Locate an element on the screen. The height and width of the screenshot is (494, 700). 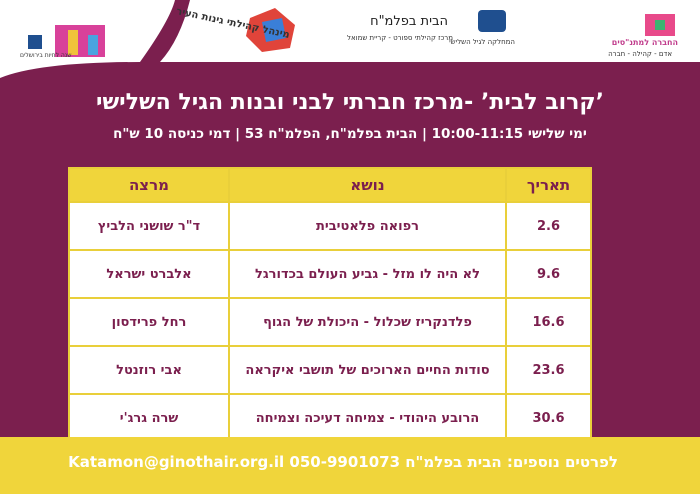
table-cell: רחל פרידסון is located at coordinates (149, 322).